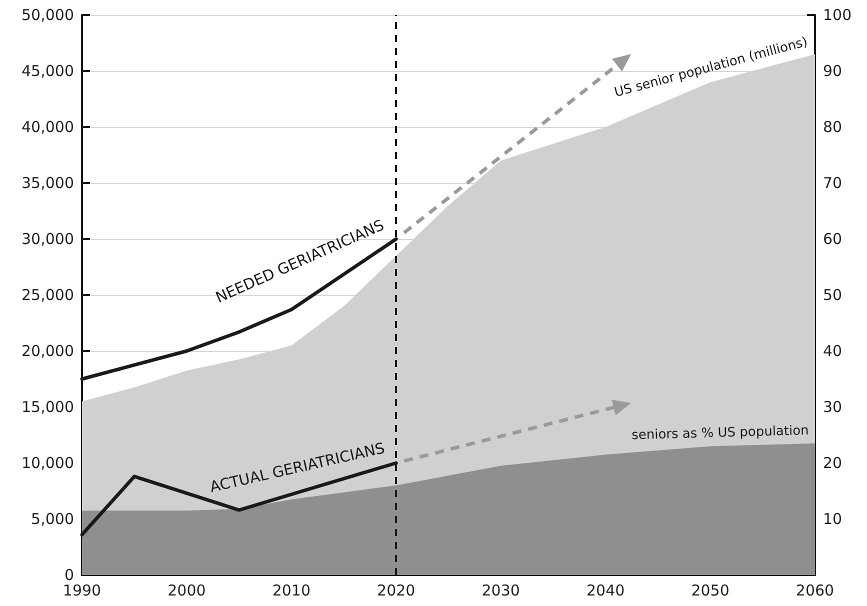  I want to click on y-tick-label: 30,000, so click(48, 239).